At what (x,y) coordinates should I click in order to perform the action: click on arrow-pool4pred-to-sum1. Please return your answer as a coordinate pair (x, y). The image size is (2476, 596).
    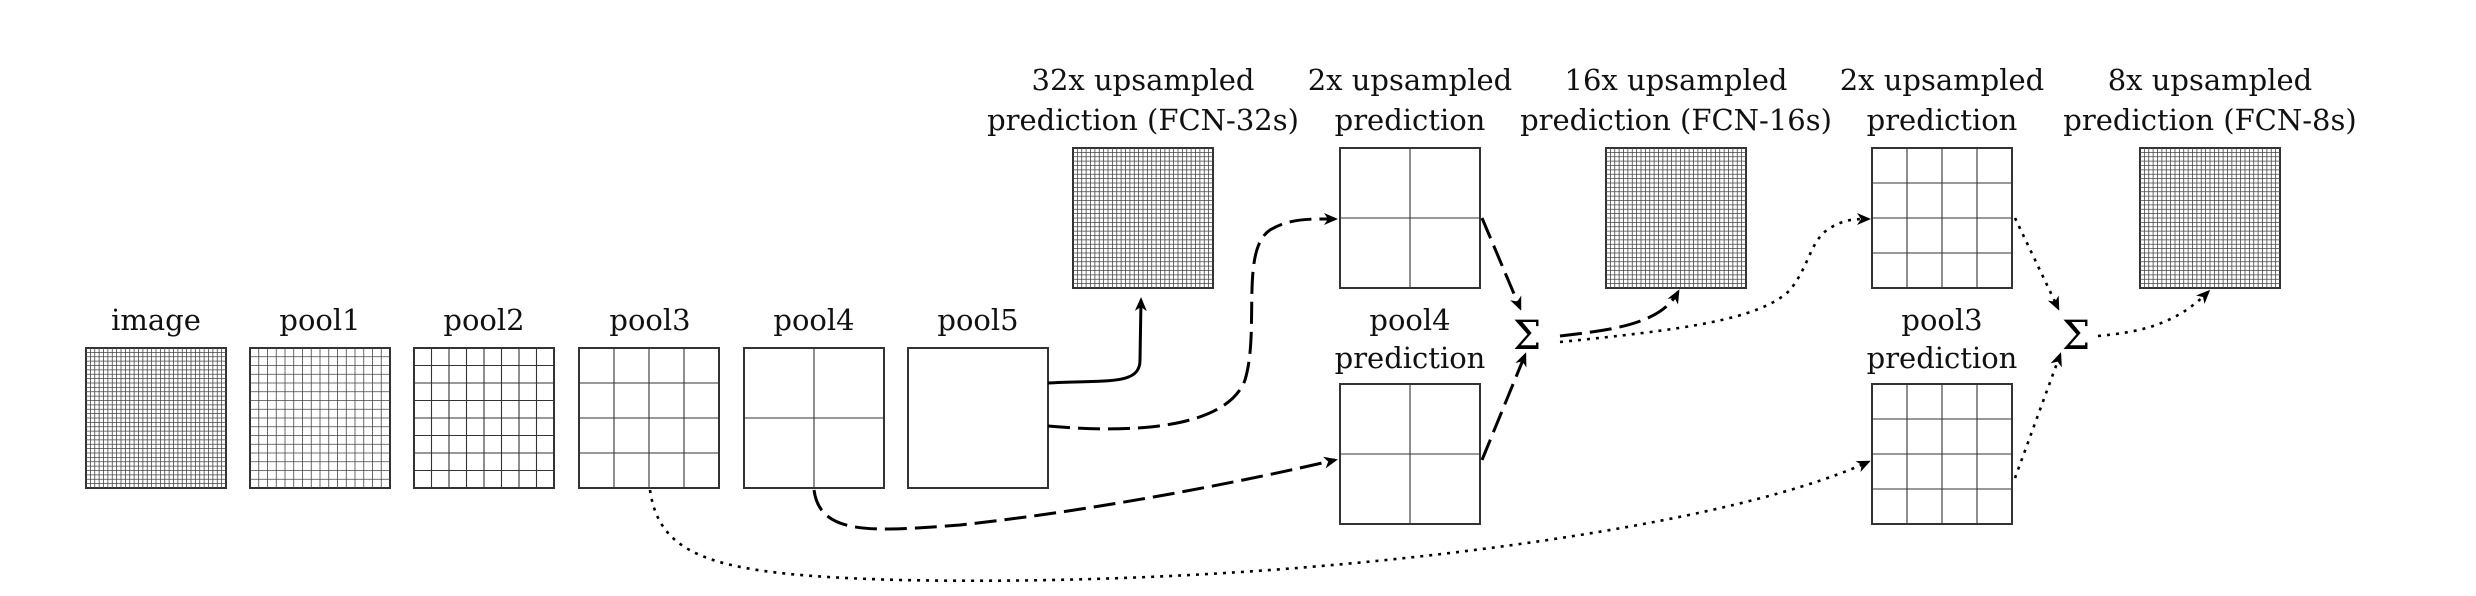
    Looking at the image, I should click on (1503, 406).